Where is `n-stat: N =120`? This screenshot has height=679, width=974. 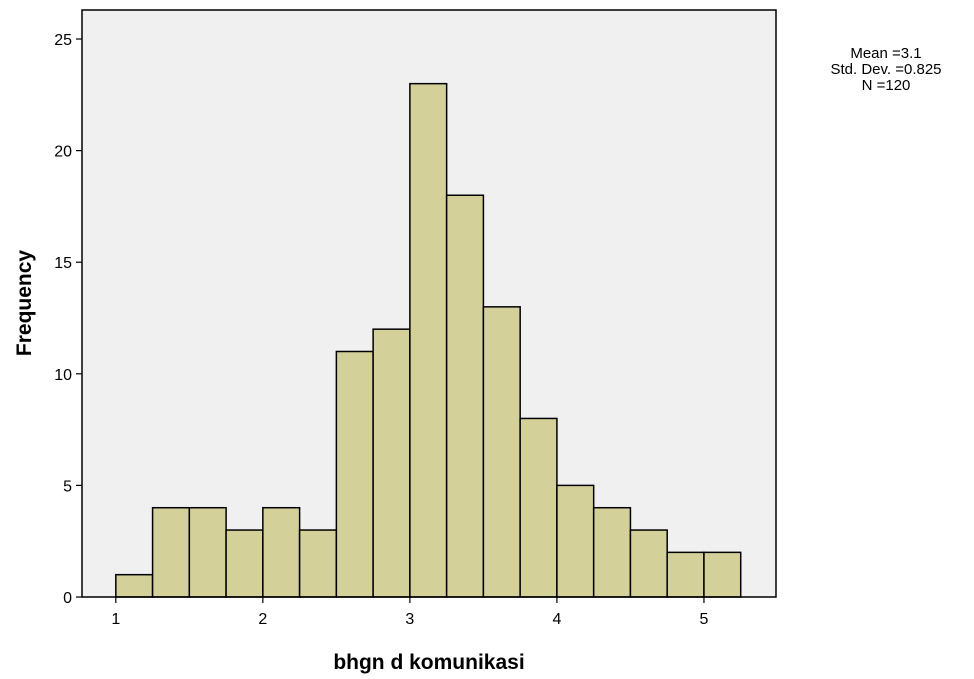
n-stat: N =120 is located at coordinates (886, 85).